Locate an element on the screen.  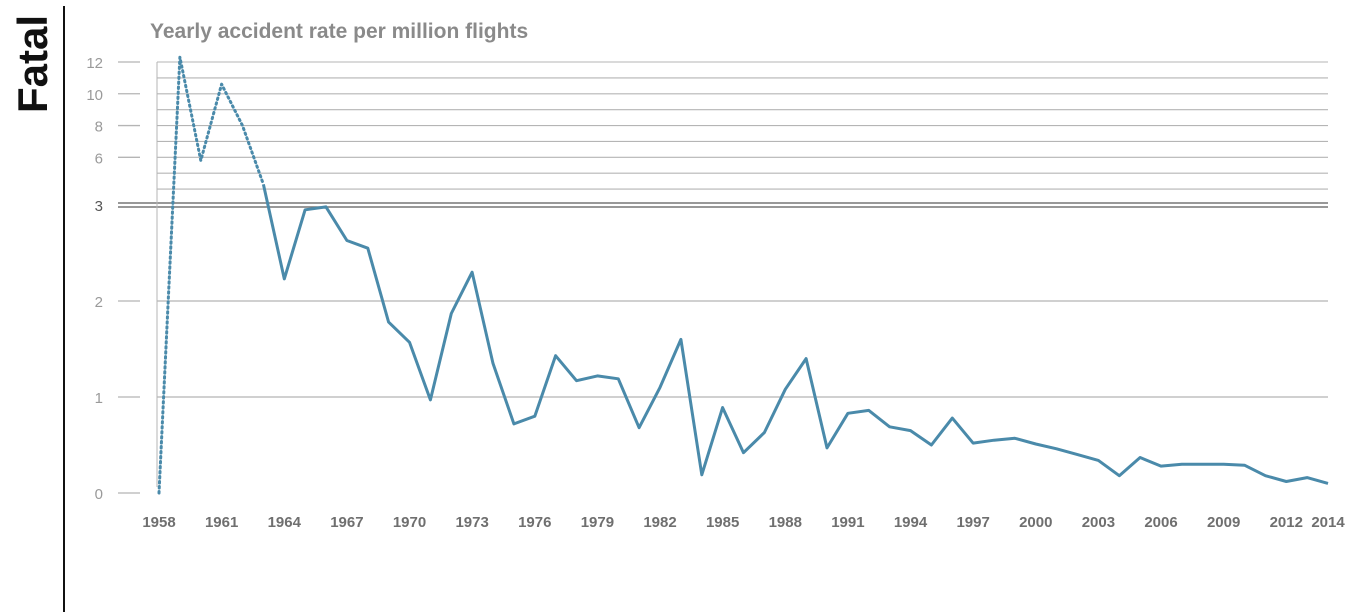
x-tick-label: 1976 is located at coordinates (534, 522).